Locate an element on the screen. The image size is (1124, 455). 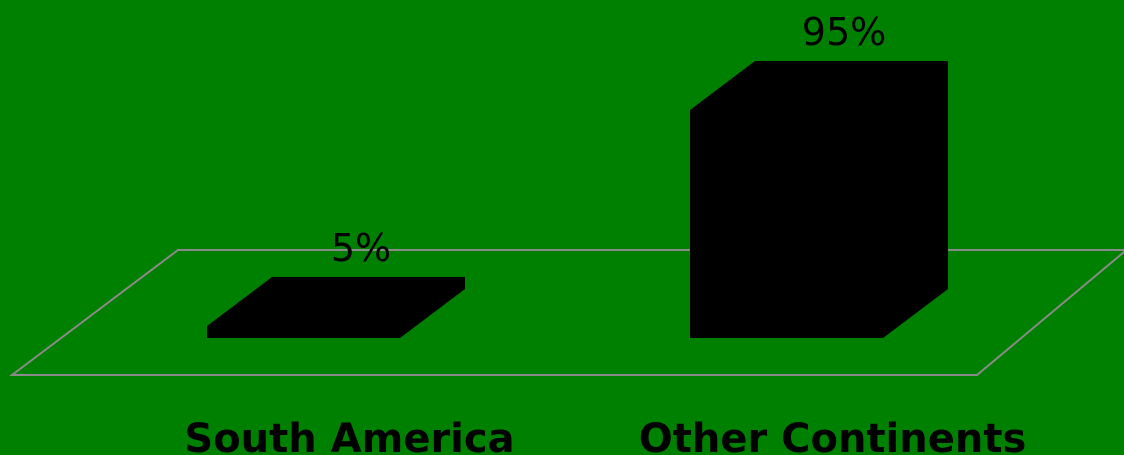
data-label: 5% is located at coordinates (361, 248).